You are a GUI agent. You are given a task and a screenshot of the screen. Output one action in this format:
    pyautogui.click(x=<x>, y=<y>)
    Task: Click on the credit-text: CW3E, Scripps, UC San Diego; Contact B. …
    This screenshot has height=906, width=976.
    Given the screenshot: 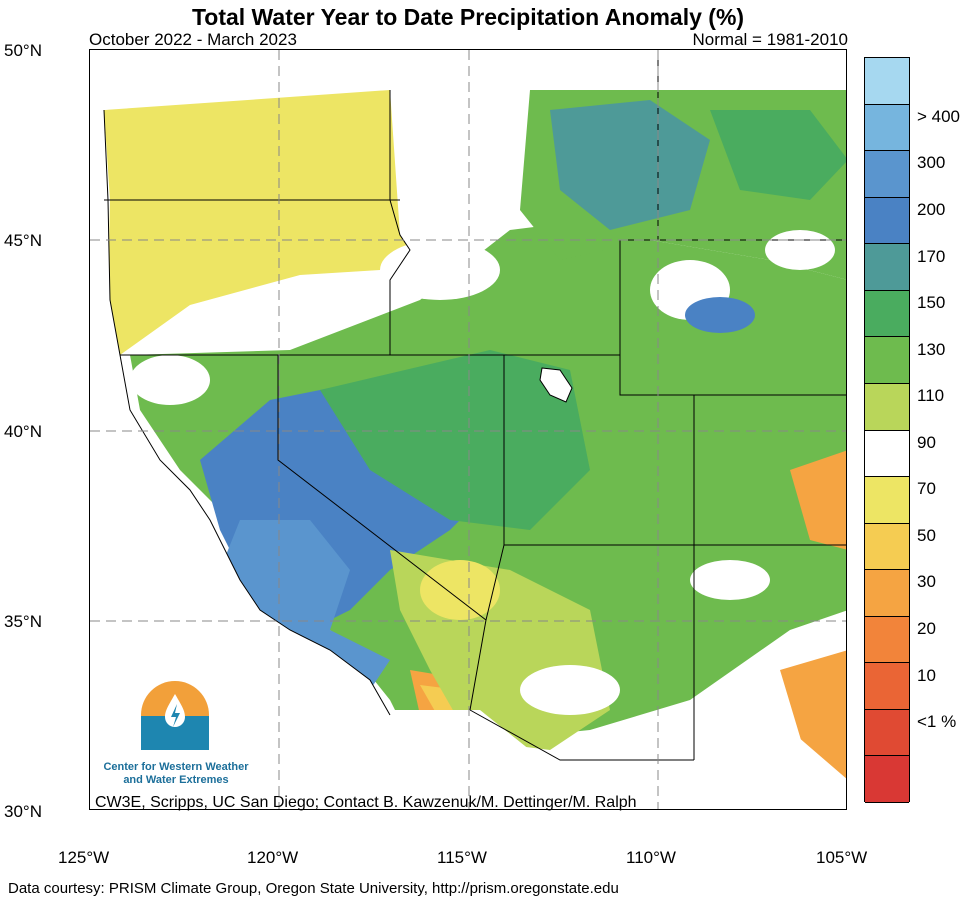 What is the action you would take?
    pyautogui.click(x=366, y=802)
    